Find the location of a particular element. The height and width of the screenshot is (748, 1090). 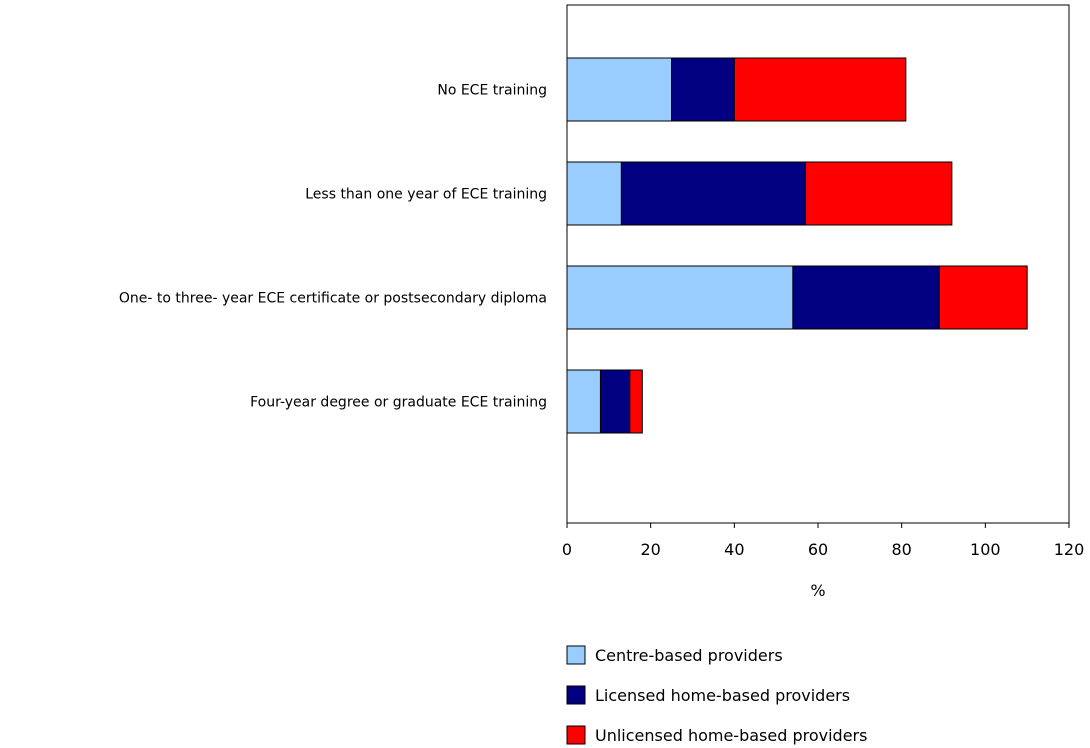

category-label-1: No ECE training is located at coordinates (492, 91).